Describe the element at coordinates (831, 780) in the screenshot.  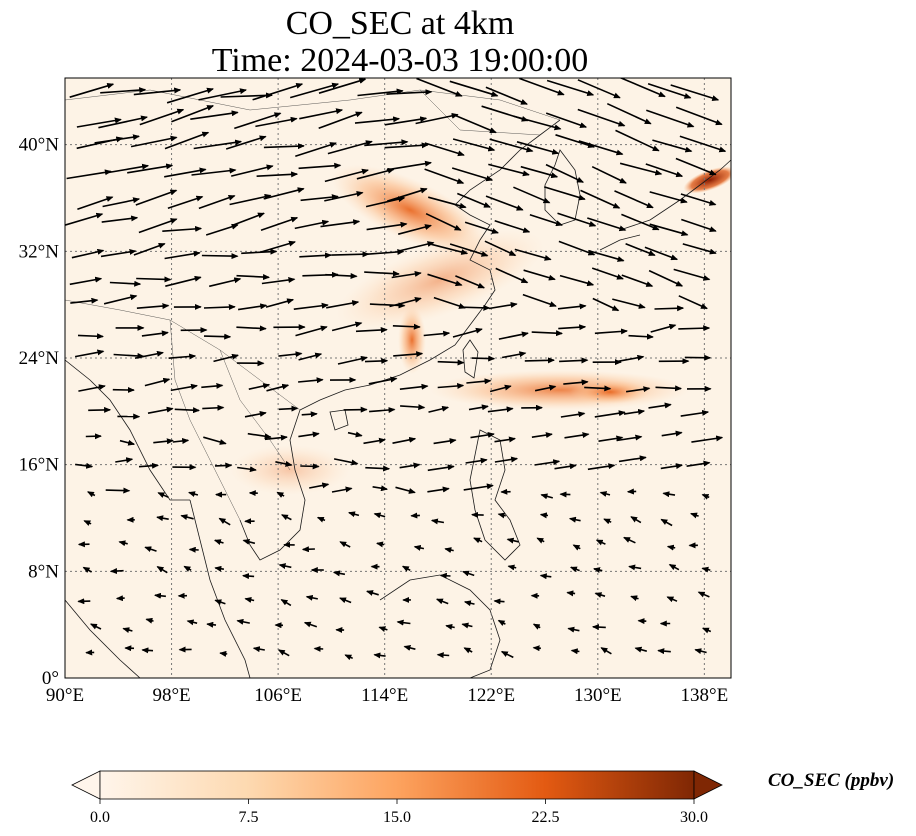
I see `colorbar-label: CO_SEC (ppbv)` at that location.